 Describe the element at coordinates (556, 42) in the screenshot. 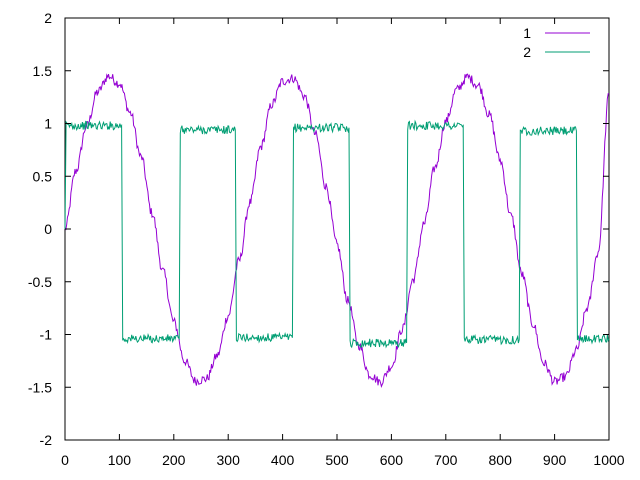

I see `legend: 12` at that location.